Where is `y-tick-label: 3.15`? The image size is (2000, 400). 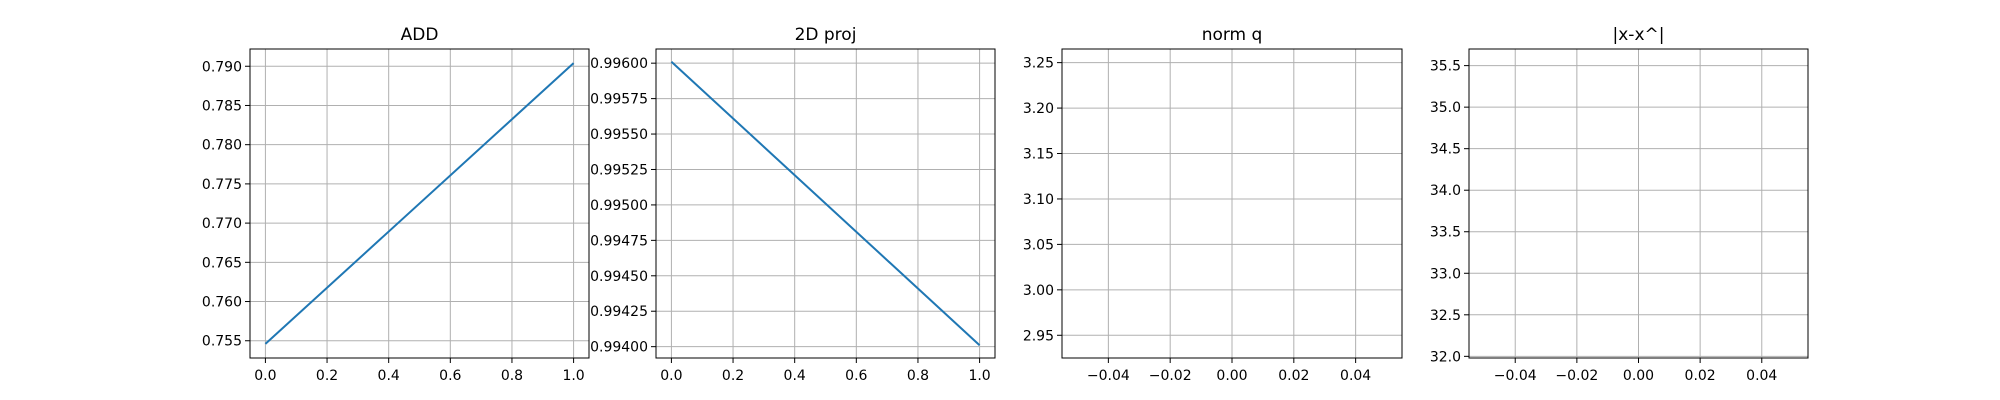 y-tick-label: 3.15 is located at coordinates (1038, 155).